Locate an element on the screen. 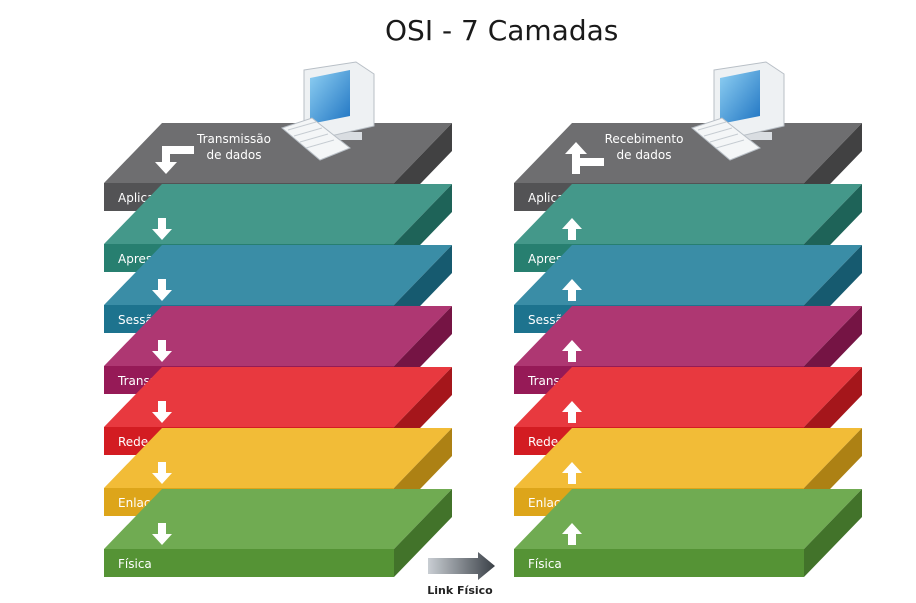  diagram-title: OSI - 7 Camadas is located at coordinates (502, 30).